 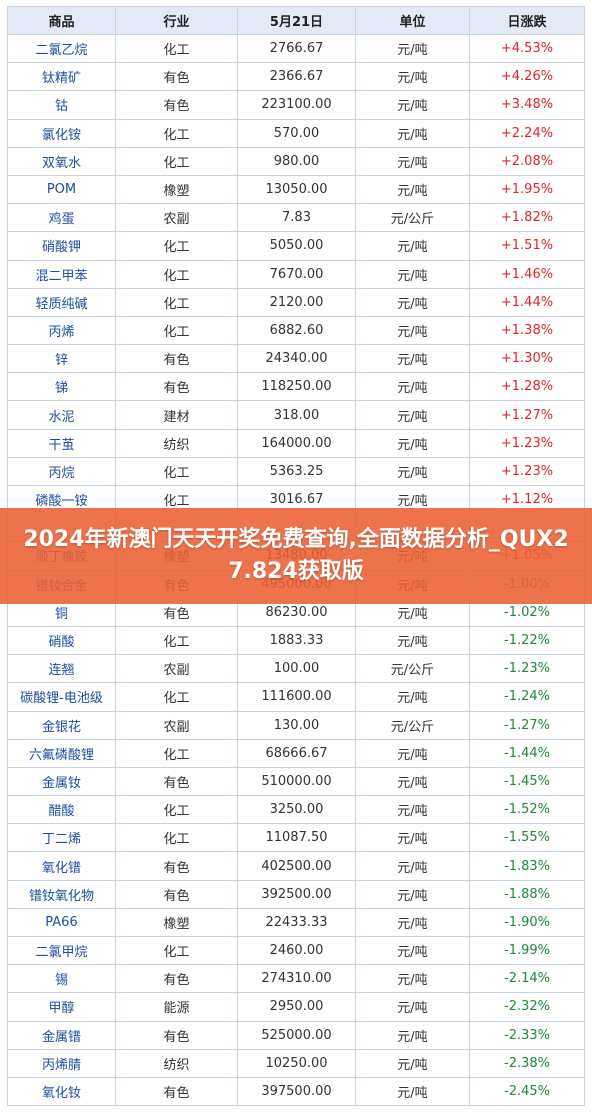 I want to click on table-row: 混二甲苯 化工 7670.00 元/吨 +1.46%, so click(x=296, y=274).